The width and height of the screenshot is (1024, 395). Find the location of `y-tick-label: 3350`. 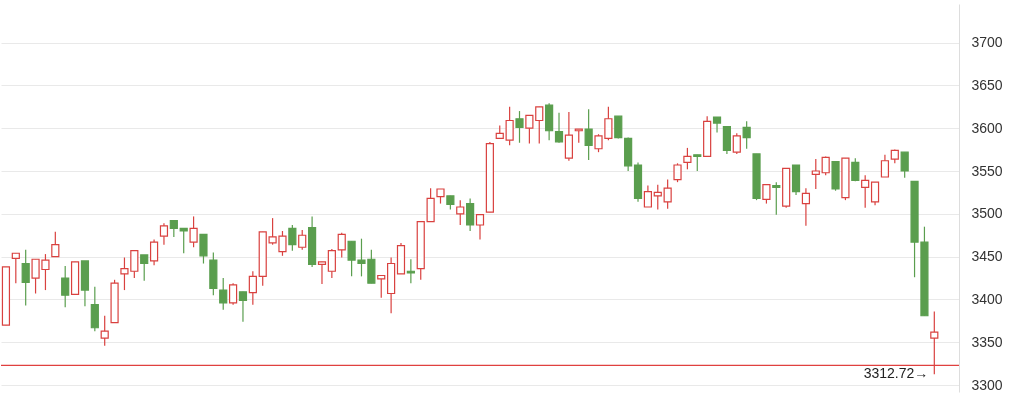

y-tick-label: 3350 is located at coordinates (987, 341).